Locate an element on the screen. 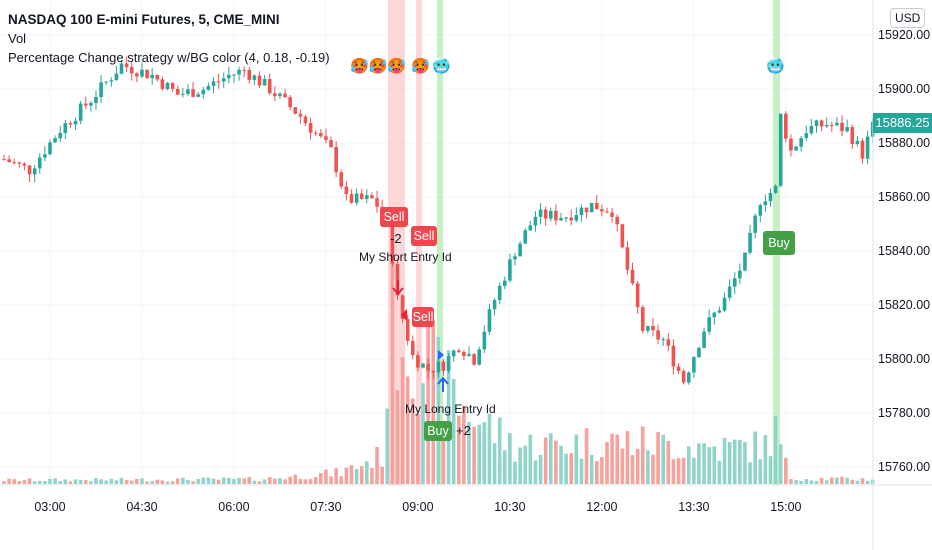 The width and height of the screenshot is (932, 550). volume-indicator-label: Vol is located at coordinates (17, 38).